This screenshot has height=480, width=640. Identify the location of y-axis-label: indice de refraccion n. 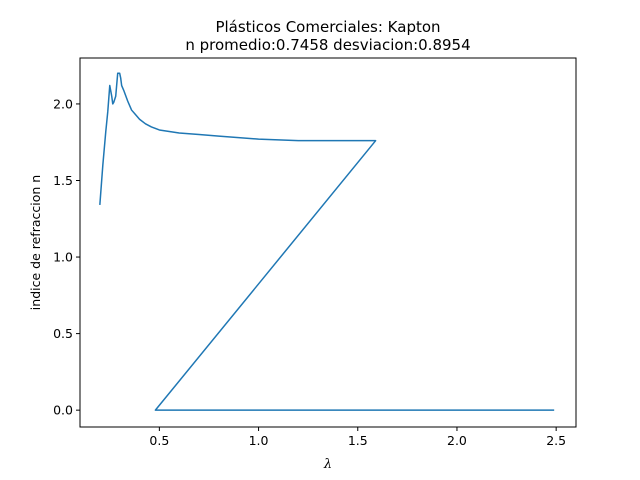
(35, 242).